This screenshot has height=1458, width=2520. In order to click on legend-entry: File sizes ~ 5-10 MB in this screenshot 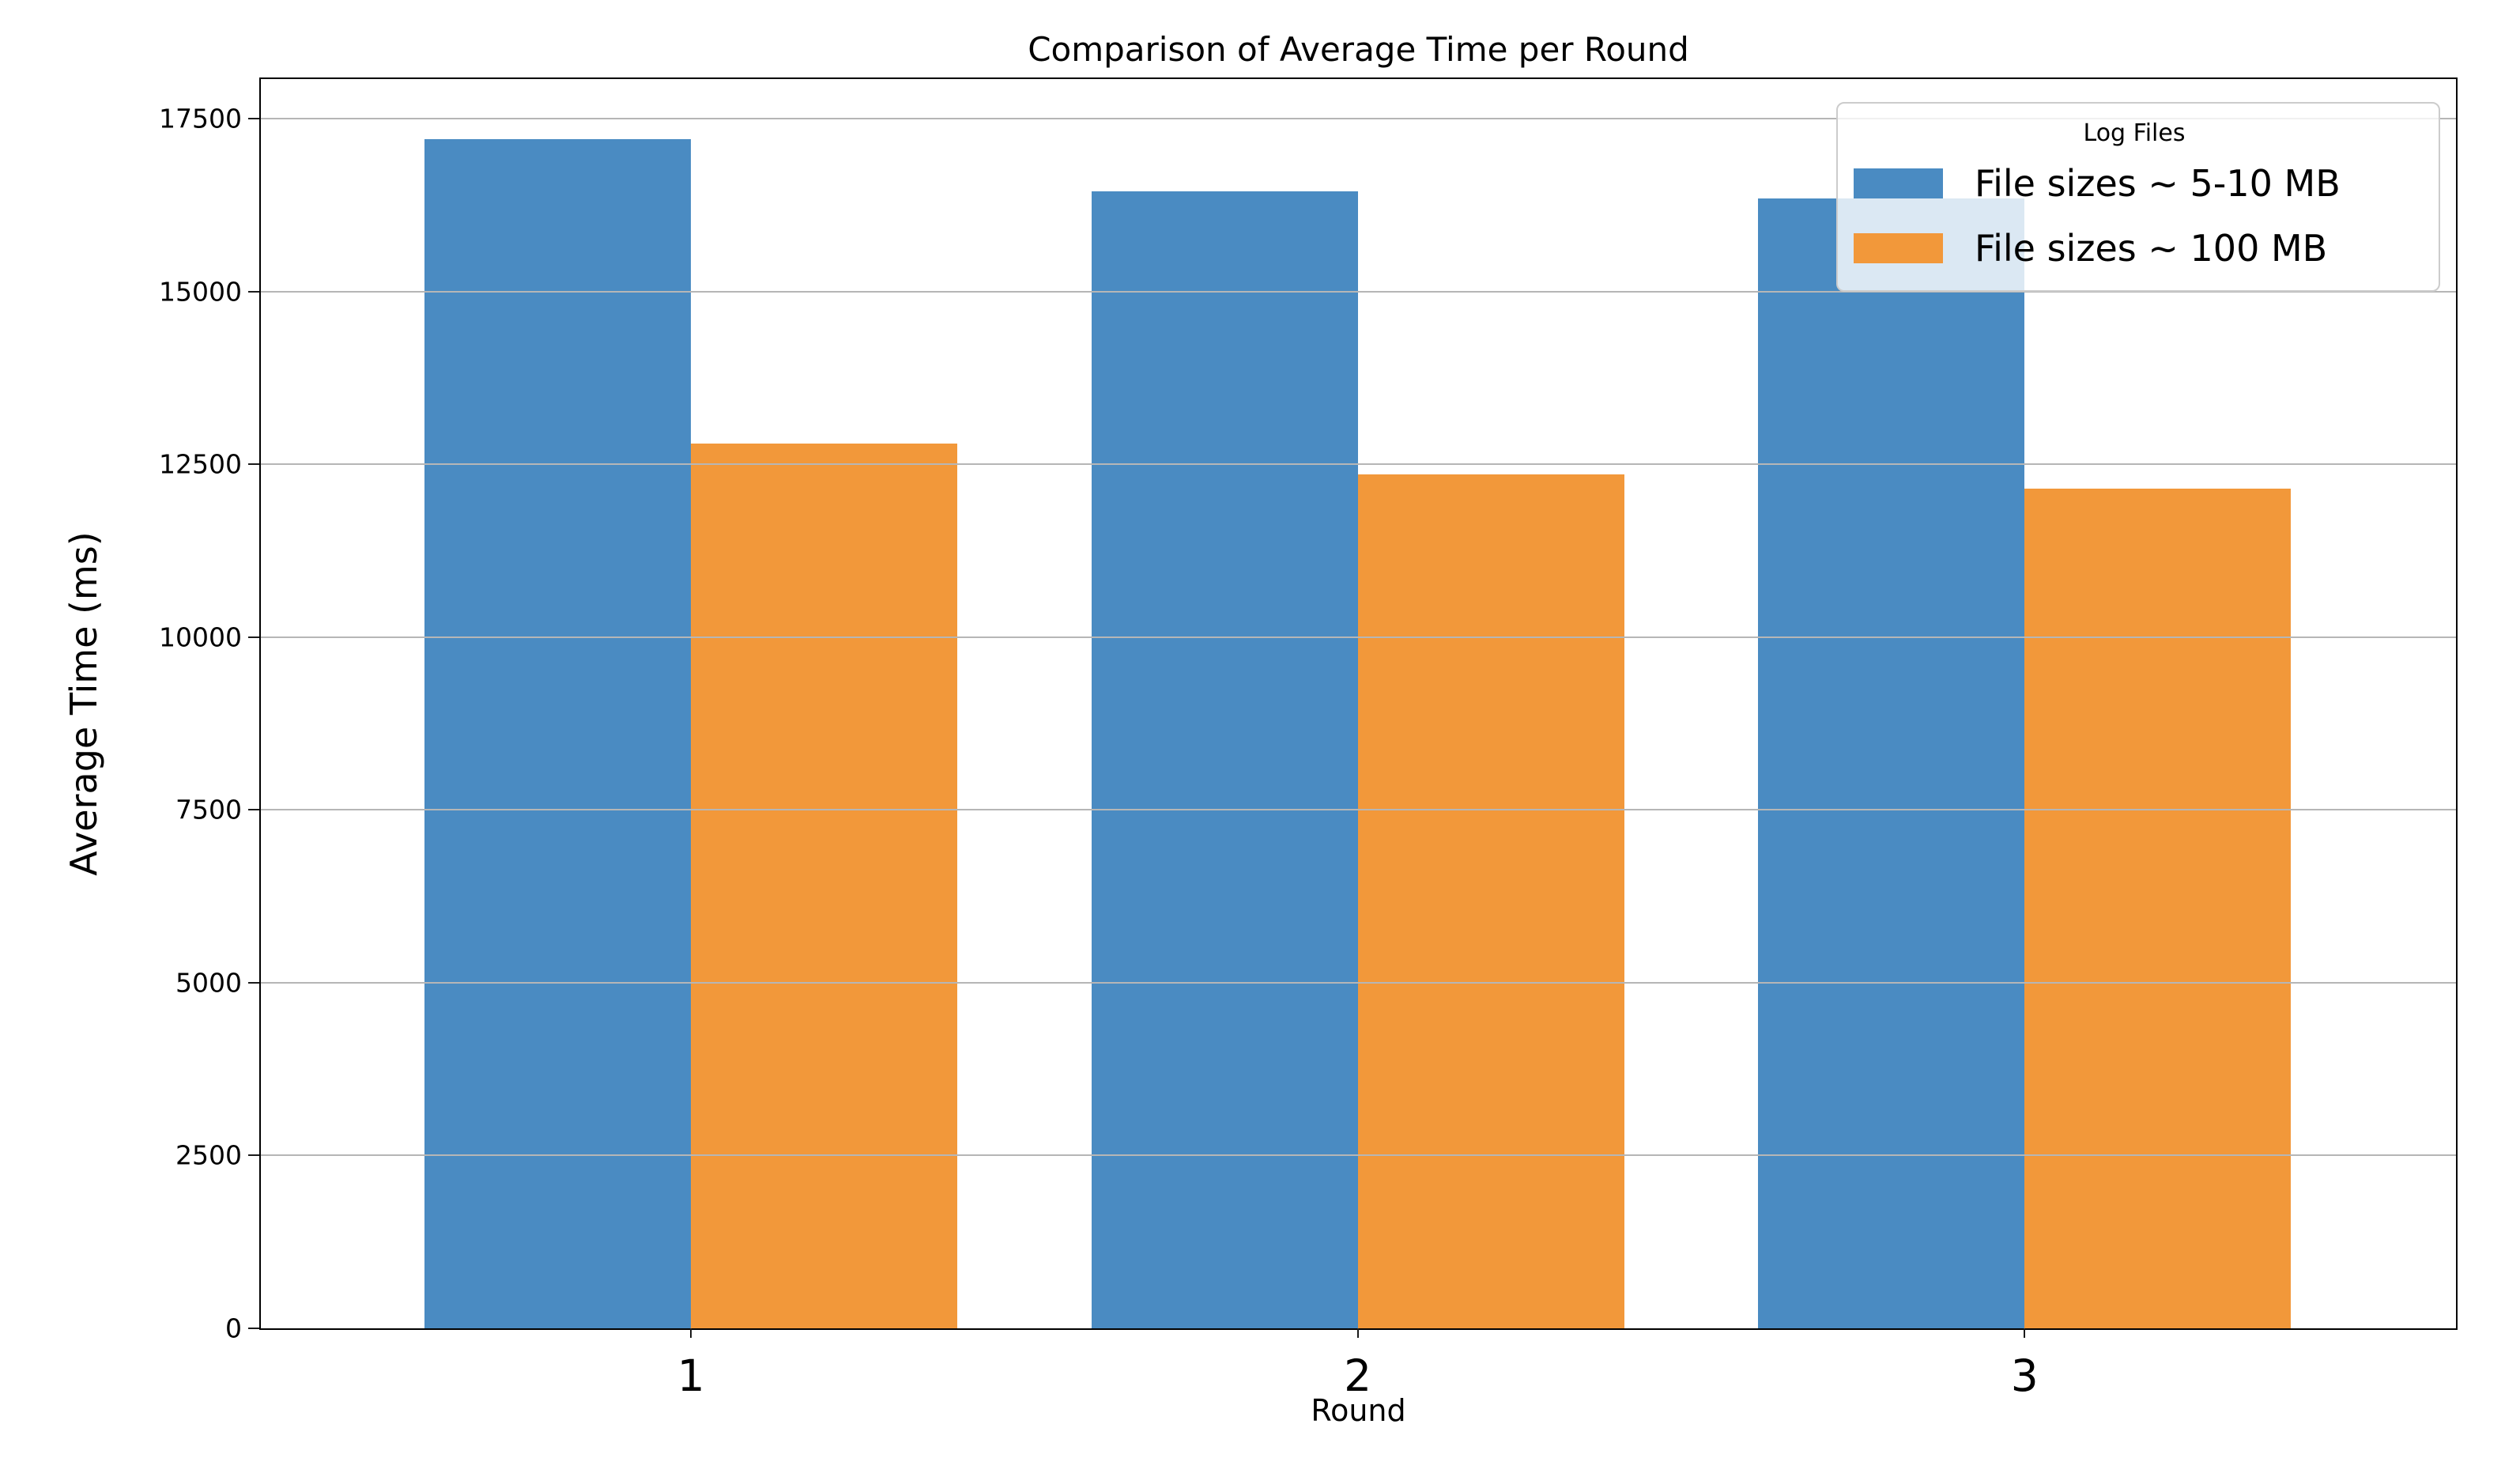, I will do `click(2134, 184)`.